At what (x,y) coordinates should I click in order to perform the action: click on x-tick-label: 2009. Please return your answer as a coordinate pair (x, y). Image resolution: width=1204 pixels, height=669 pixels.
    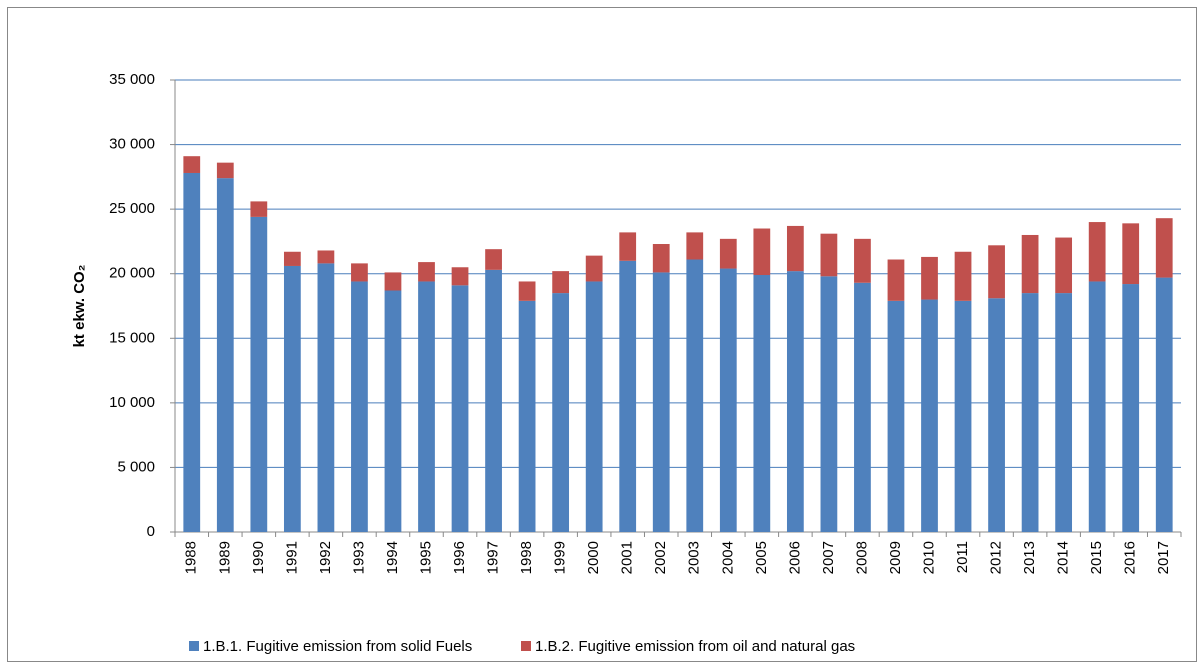
    Looking at the image, I should click on (895, 557).